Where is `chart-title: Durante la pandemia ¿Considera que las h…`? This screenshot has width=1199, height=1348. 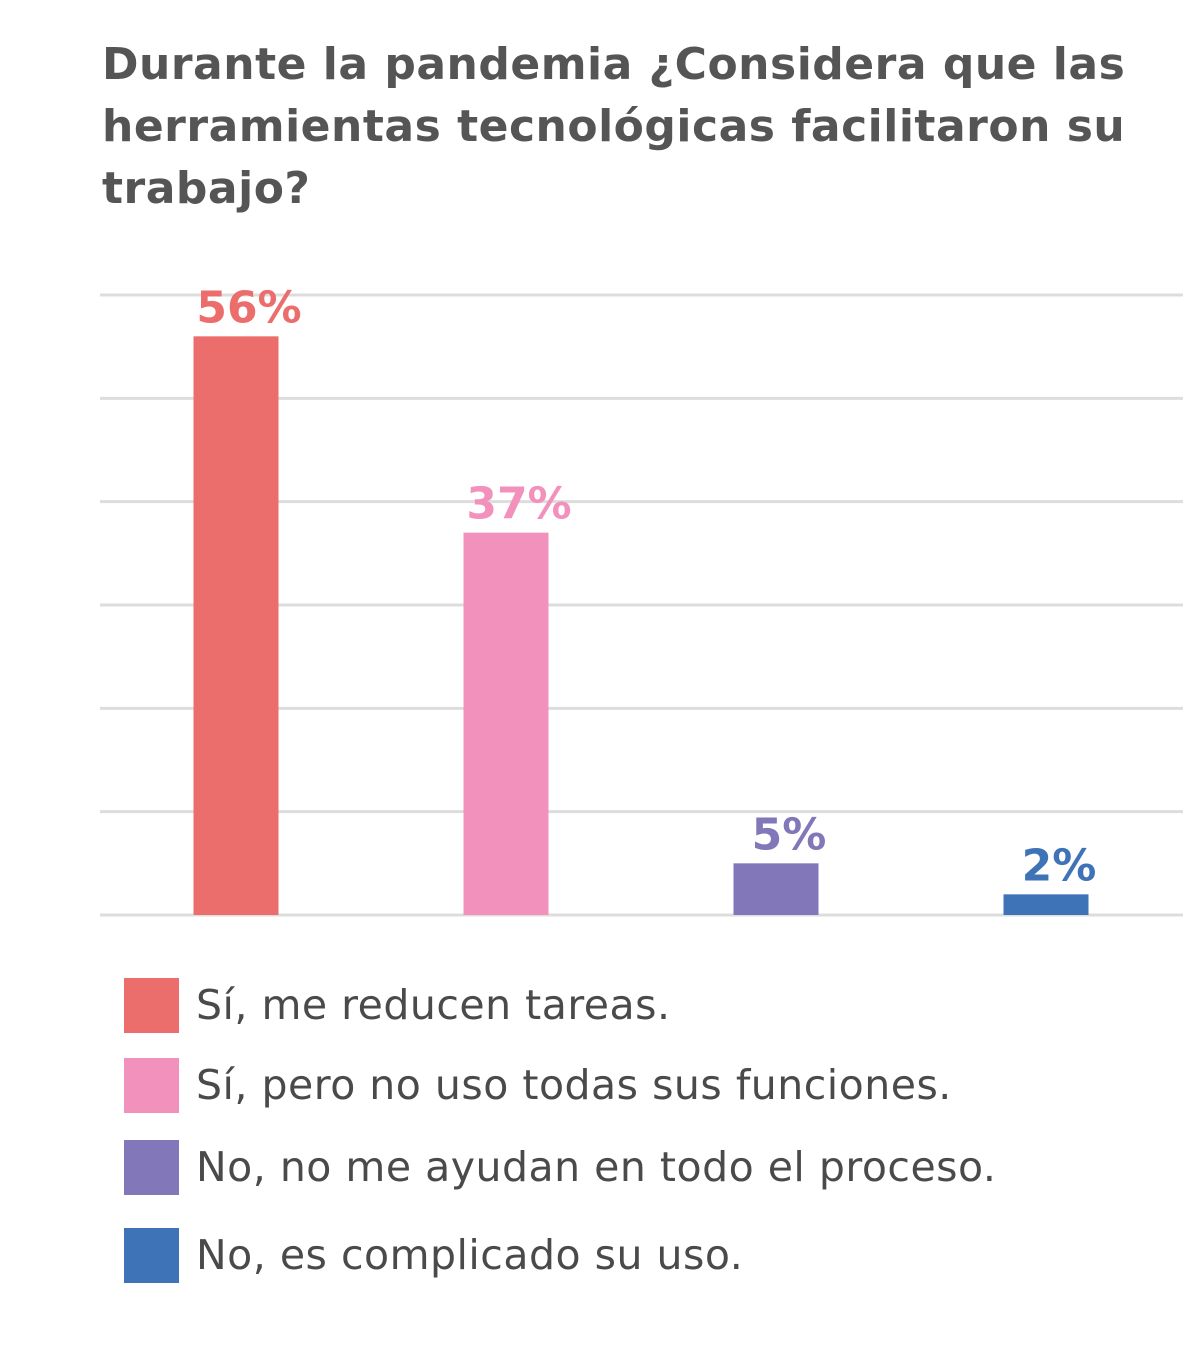 chart-title: Durante la pandemia ¿Considera que las h… is located at coordinates (614, 126).